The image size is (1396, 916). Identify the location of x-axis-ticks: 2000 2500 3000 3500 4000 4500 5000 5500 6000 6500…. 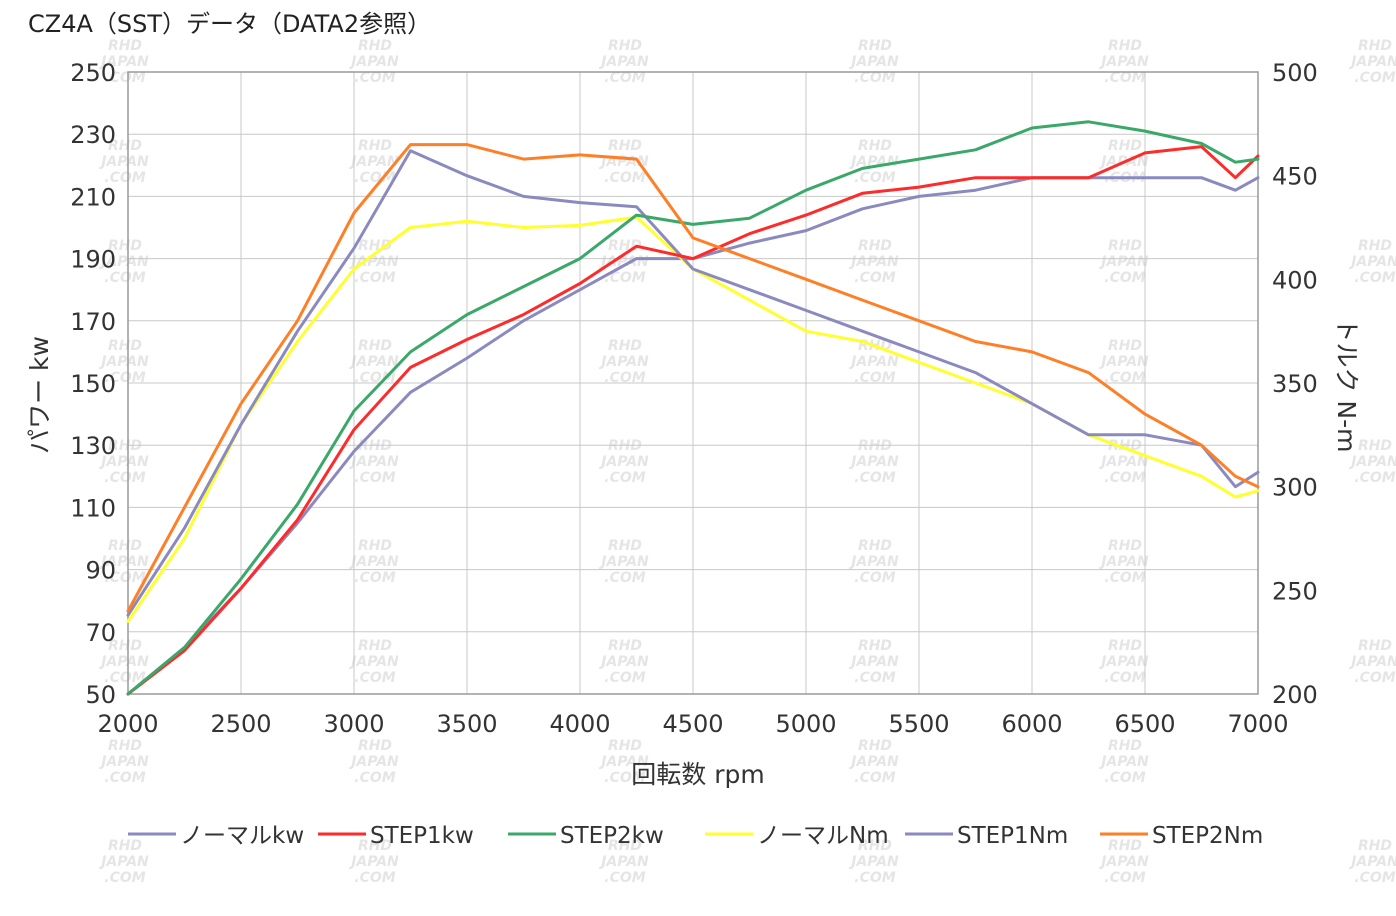
(692, 724).